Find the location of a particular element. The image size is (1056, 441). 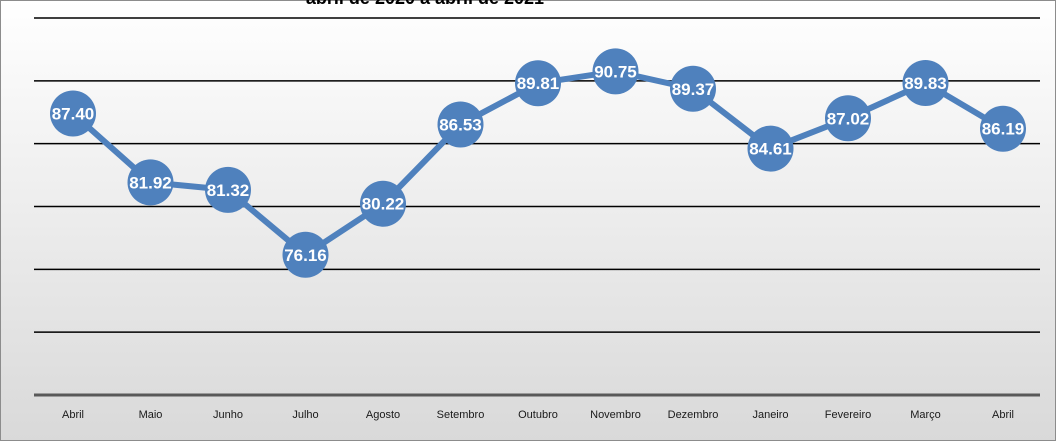

data-label: 87.02 is located at coordinates (848, 118).